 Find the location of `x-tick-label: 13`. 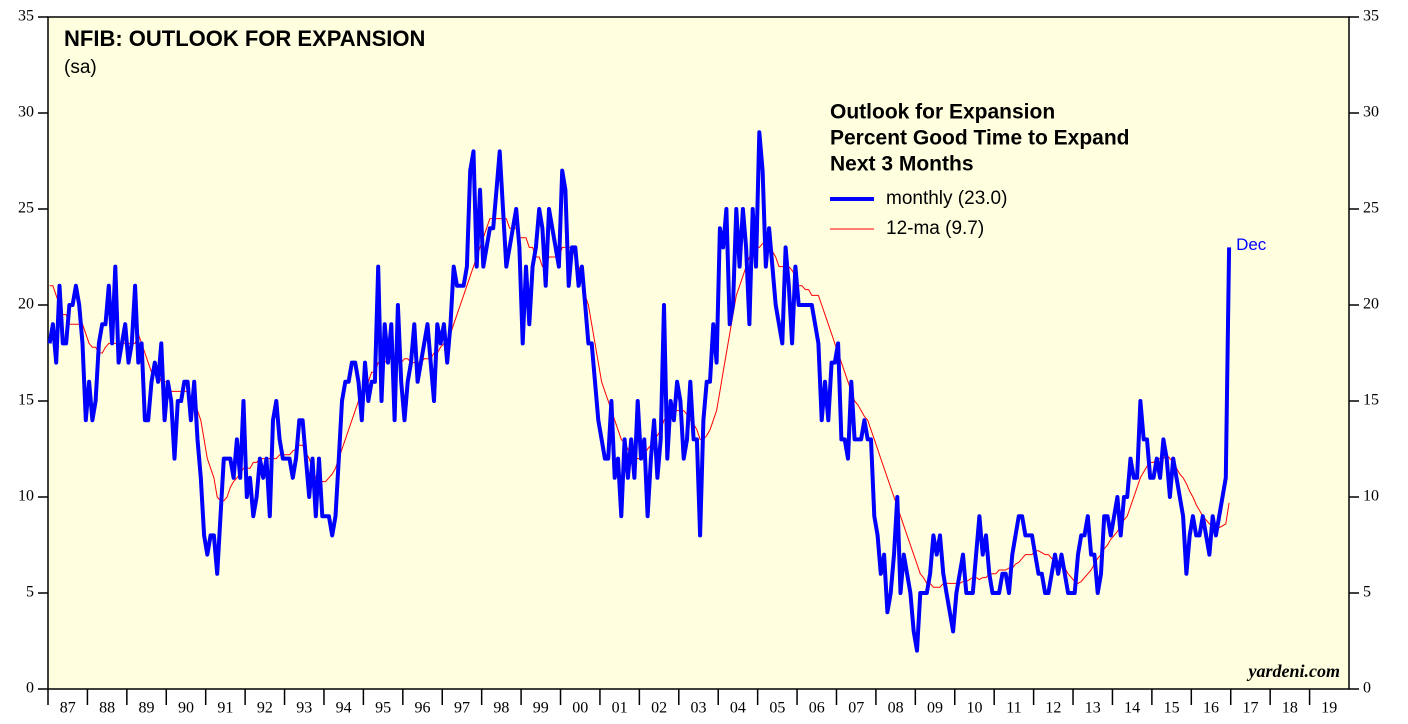

x-tick-label: 13 is located at coordinates (1093, 708).